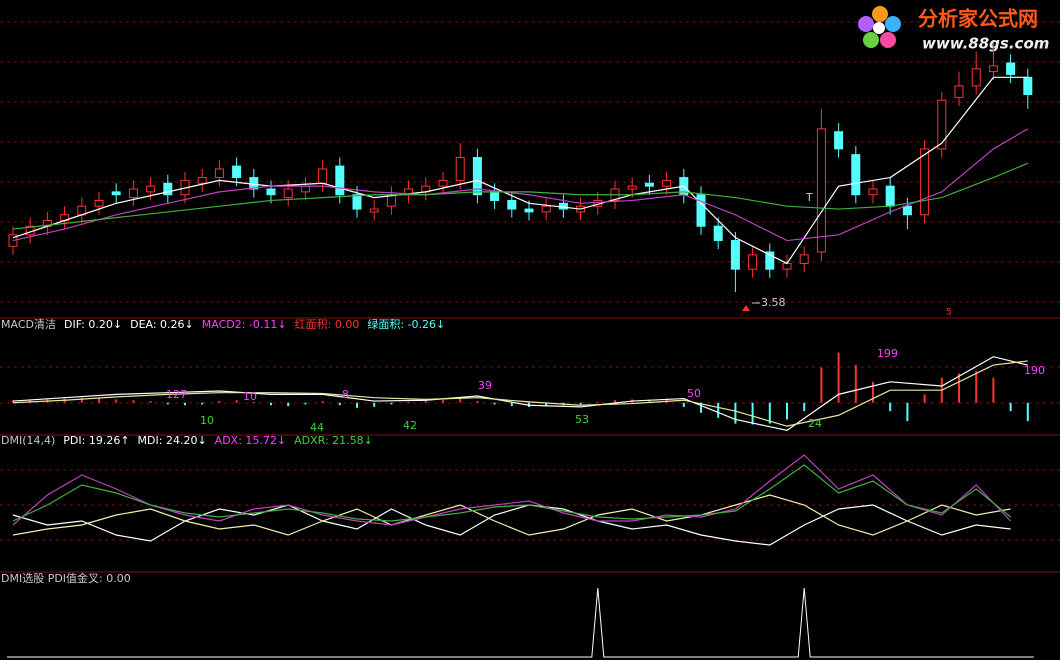 The height and width of the screenshot is (660, 1060). Describe the element at coordinates (520, 196) in the screenshot. I see `moving-average` at that location.